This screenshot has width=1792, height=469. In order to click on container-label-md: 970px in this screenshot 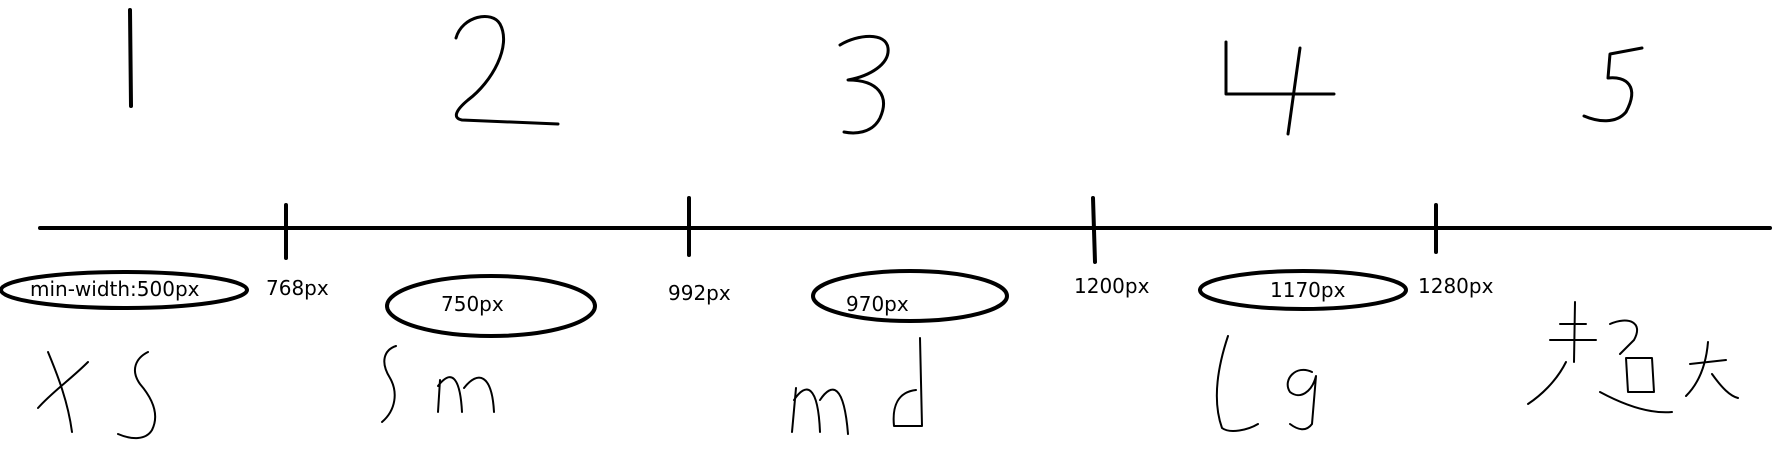, I will do `click(877, 304)`.